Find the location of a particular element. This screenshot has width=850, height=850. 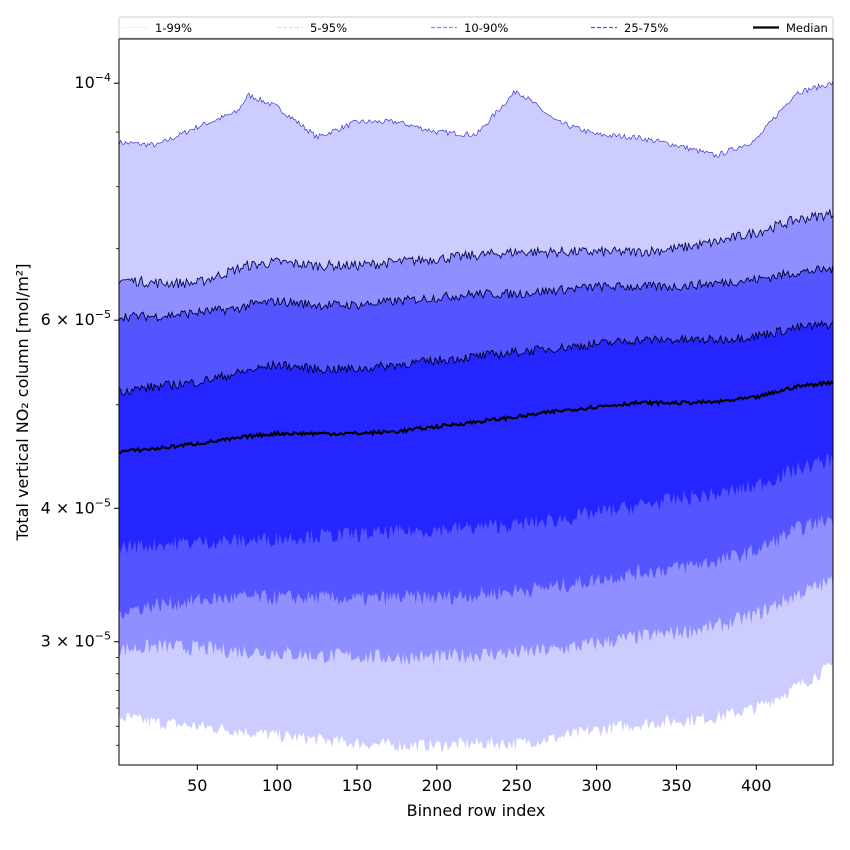

x-tick-label: 150 is located at coordinates (357, 785).